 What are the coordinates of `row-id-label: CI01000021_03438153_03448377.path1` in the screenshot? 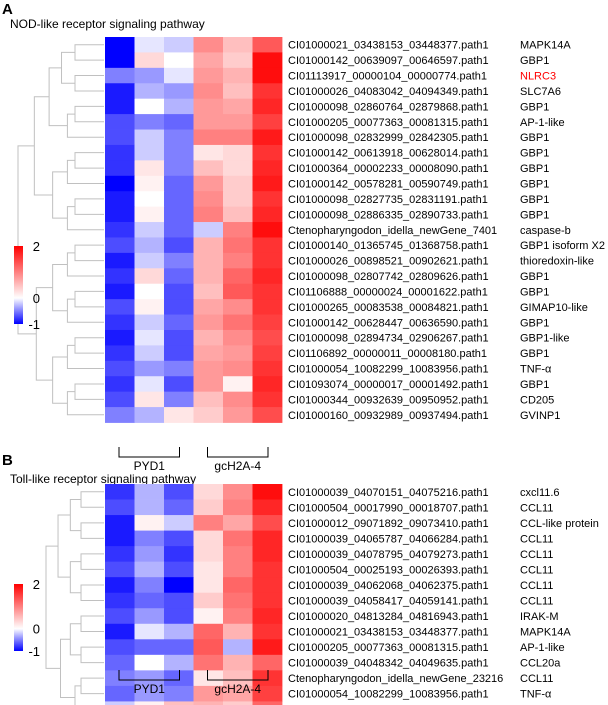 It's located at (388, 46).